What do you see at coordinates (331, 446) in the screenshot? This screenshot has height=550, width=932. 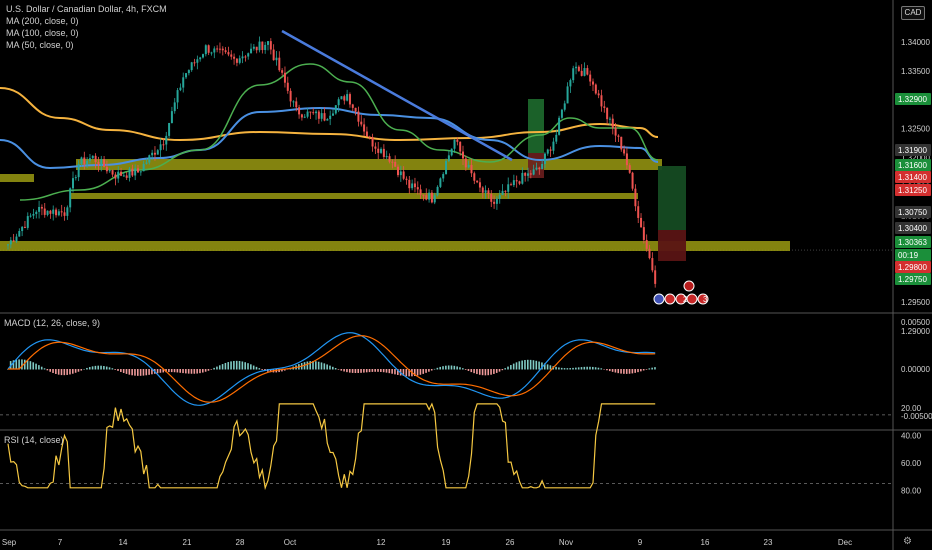 I see `rsi-line` at bounding box center [331, 446].